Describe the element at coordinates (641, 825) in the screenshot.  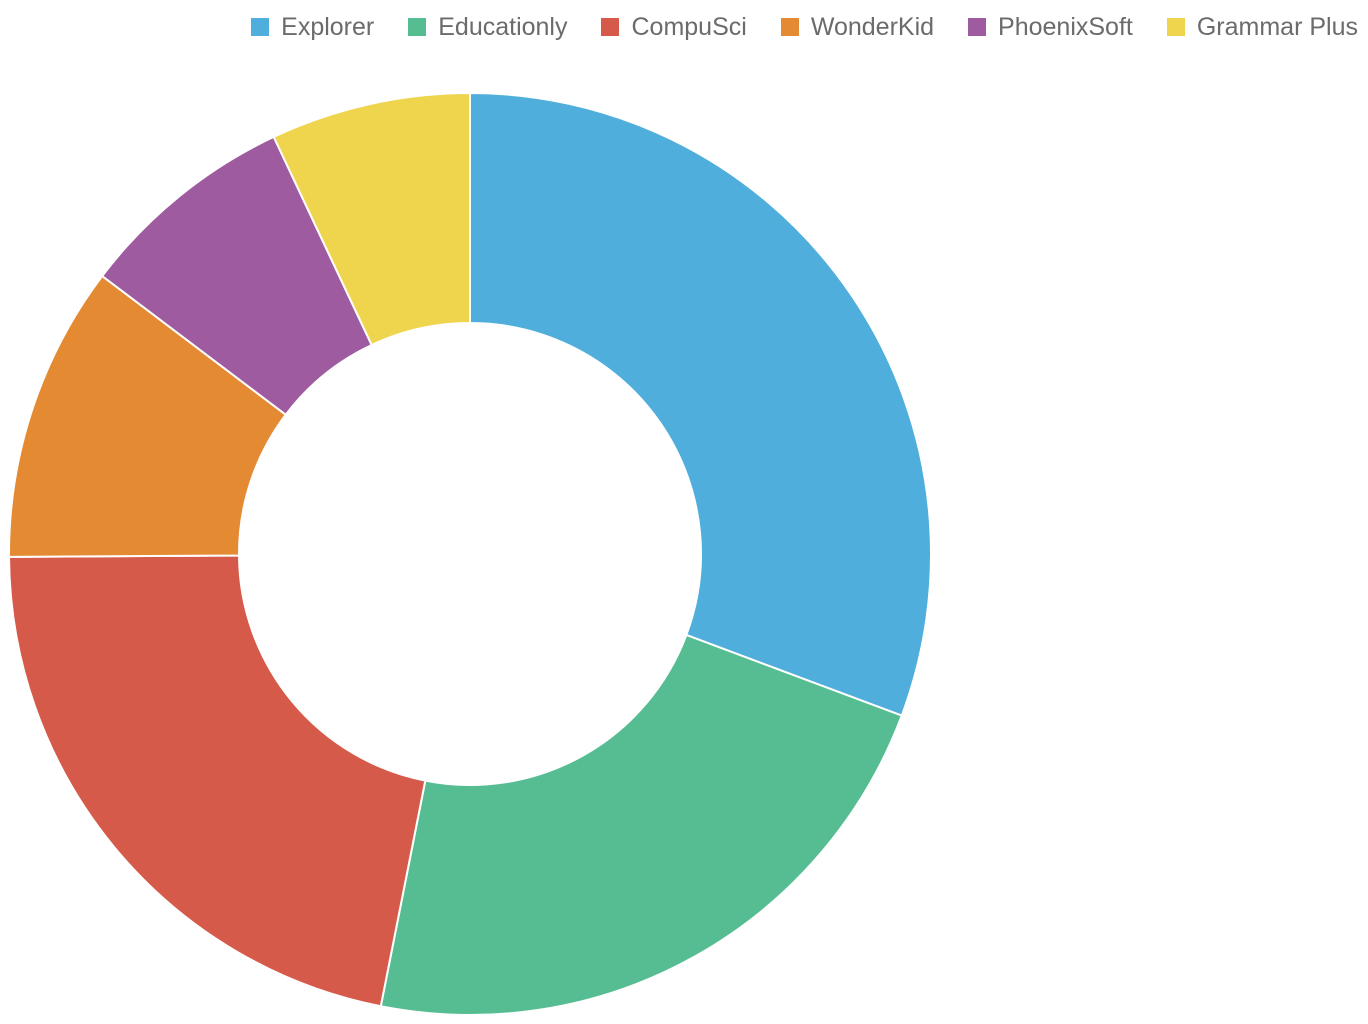
I see `donut-slice-educationly` at that location.